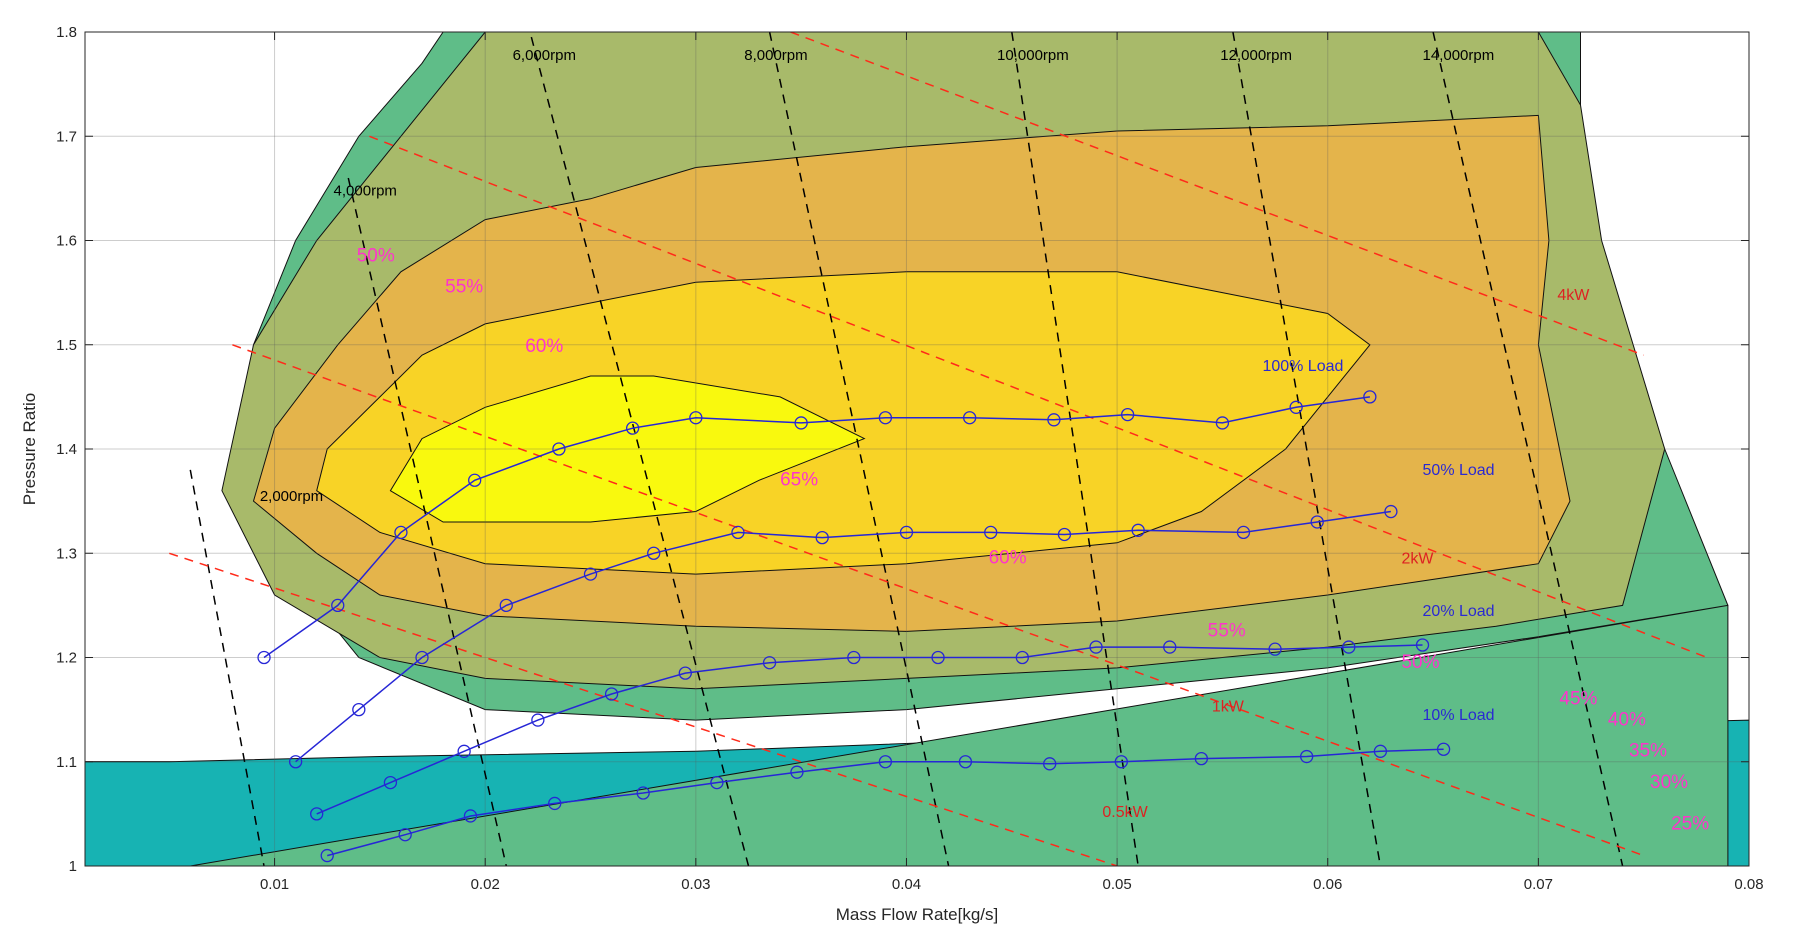 This screenshot has width=1794, height=942. What do you see at coordinates (1302, 366) in the screenshot?
I see `load-label-100-load: 100% Load` at bounding box center [1302, 366].